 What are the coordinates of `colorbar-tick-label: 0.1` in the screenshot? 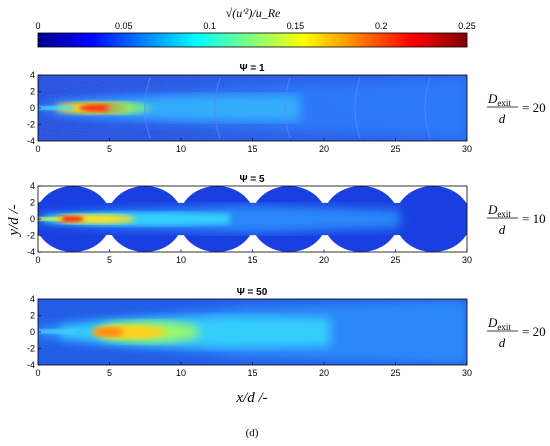 It's located at (209, 26).